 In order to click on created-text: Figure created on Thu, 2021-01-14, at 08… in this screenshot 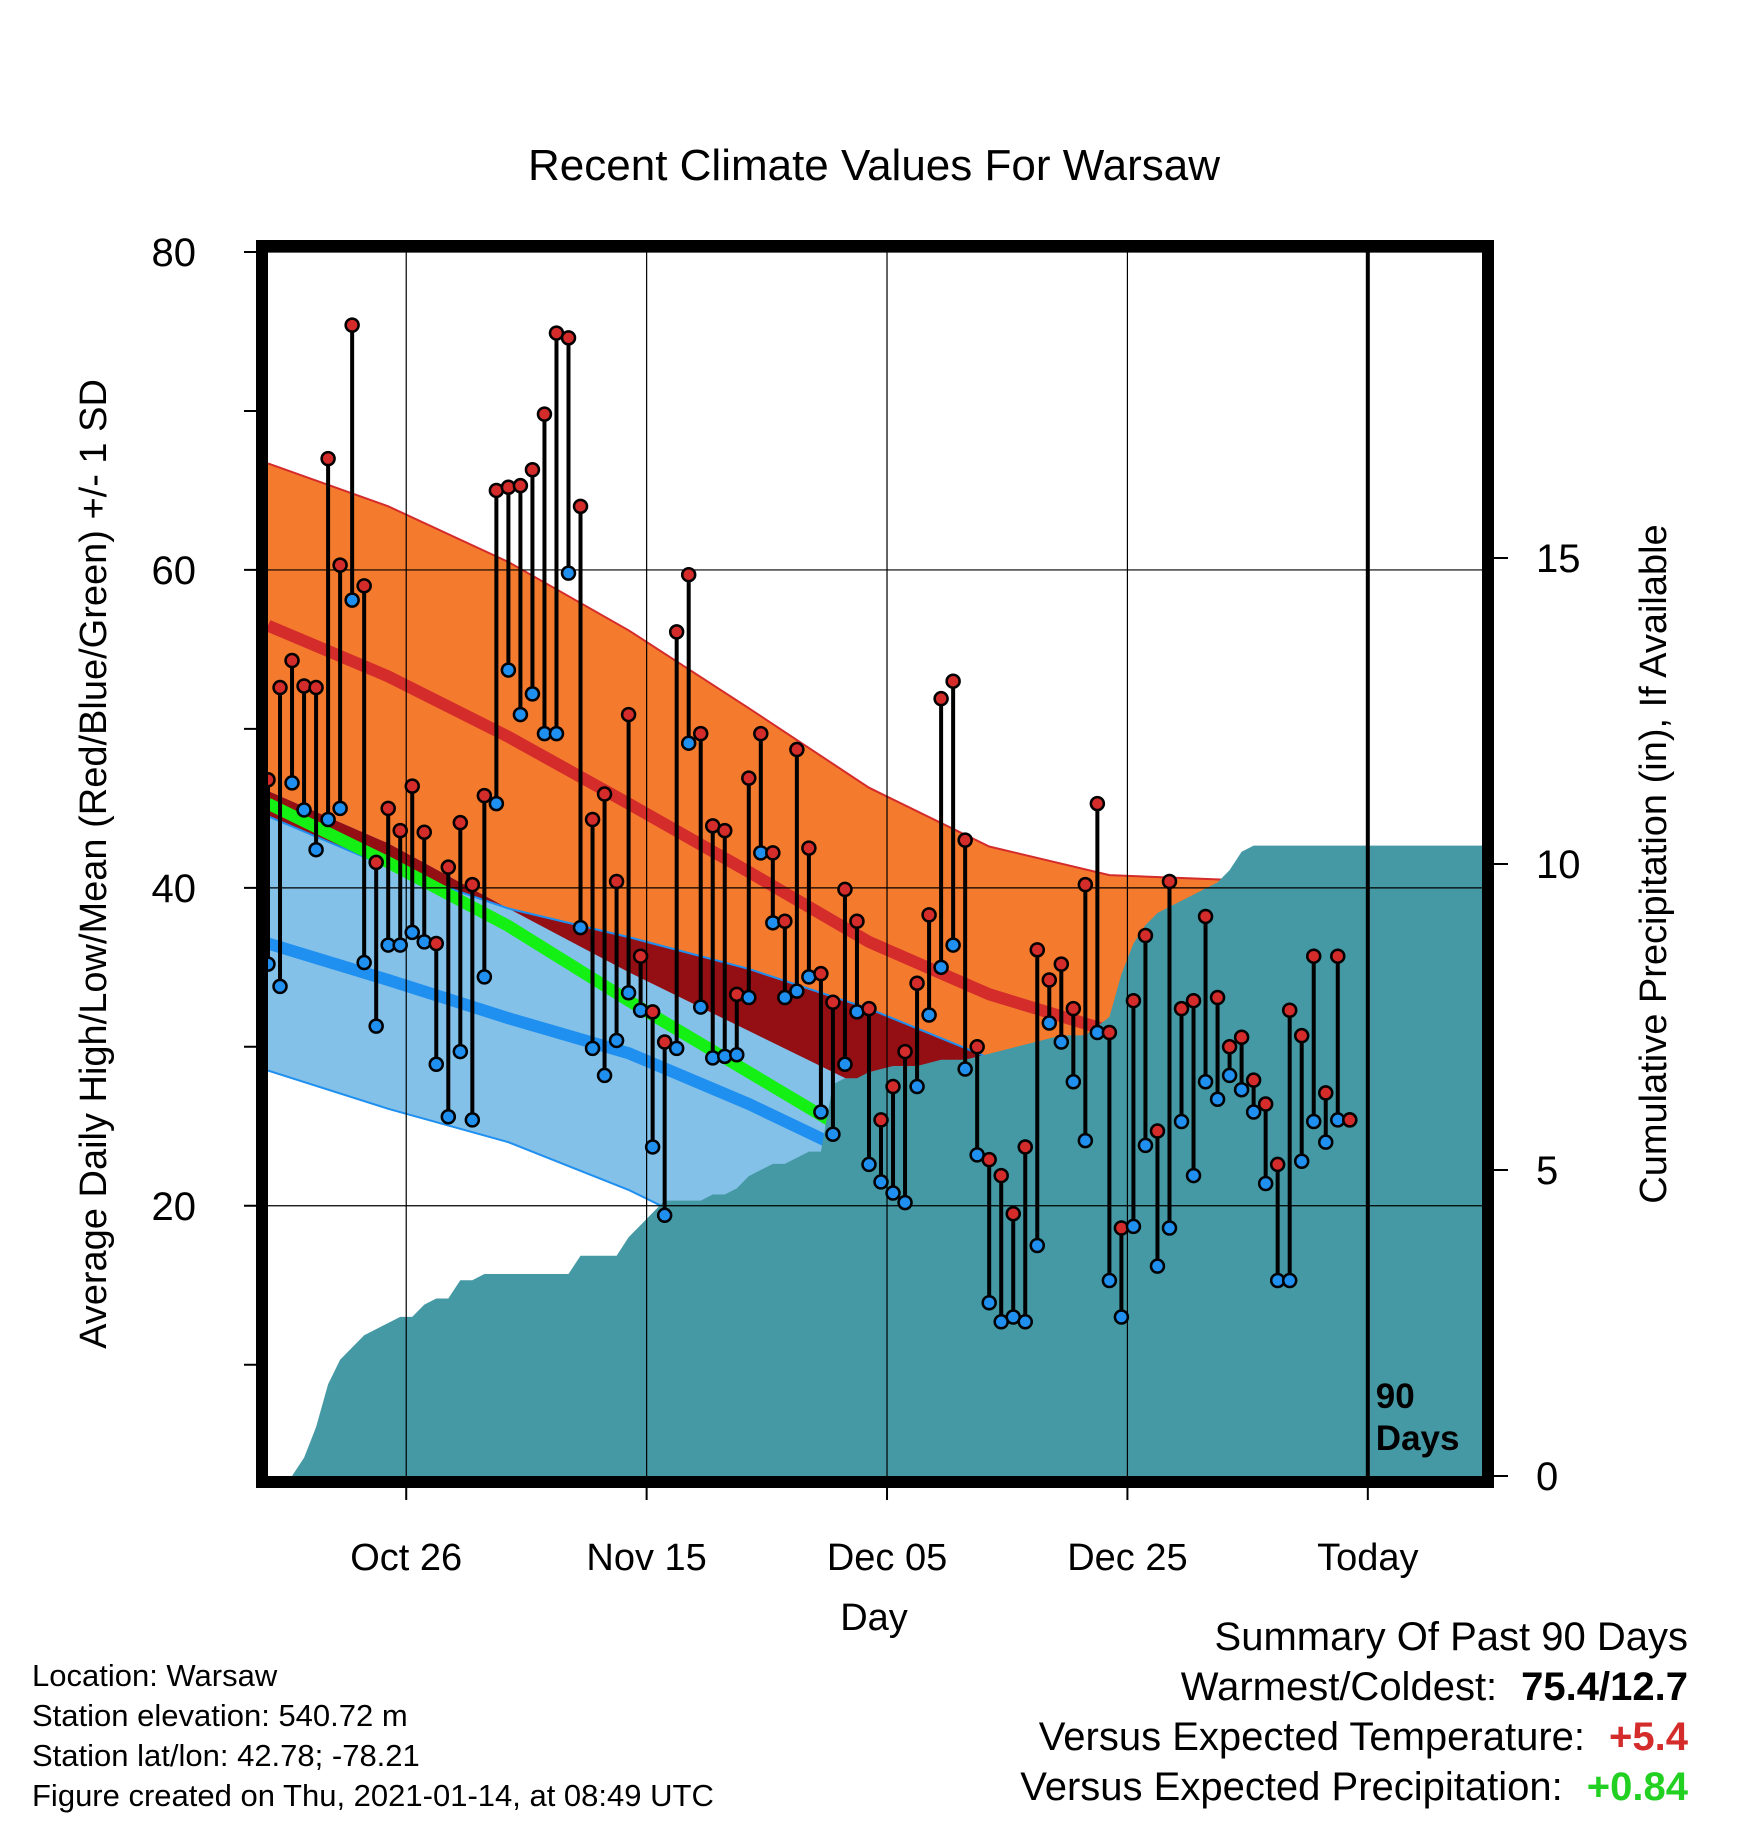, I will do `click(373, 1795)`.